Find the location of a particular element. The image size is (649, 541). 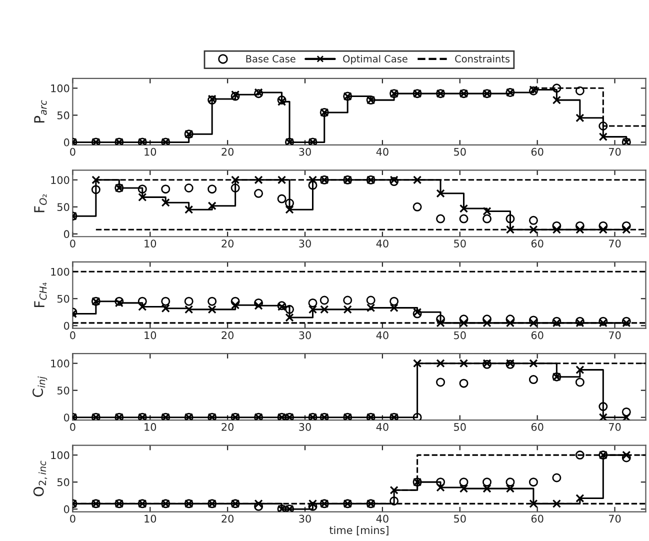

legend-label: Constraints is located at coordinates (482, 58).